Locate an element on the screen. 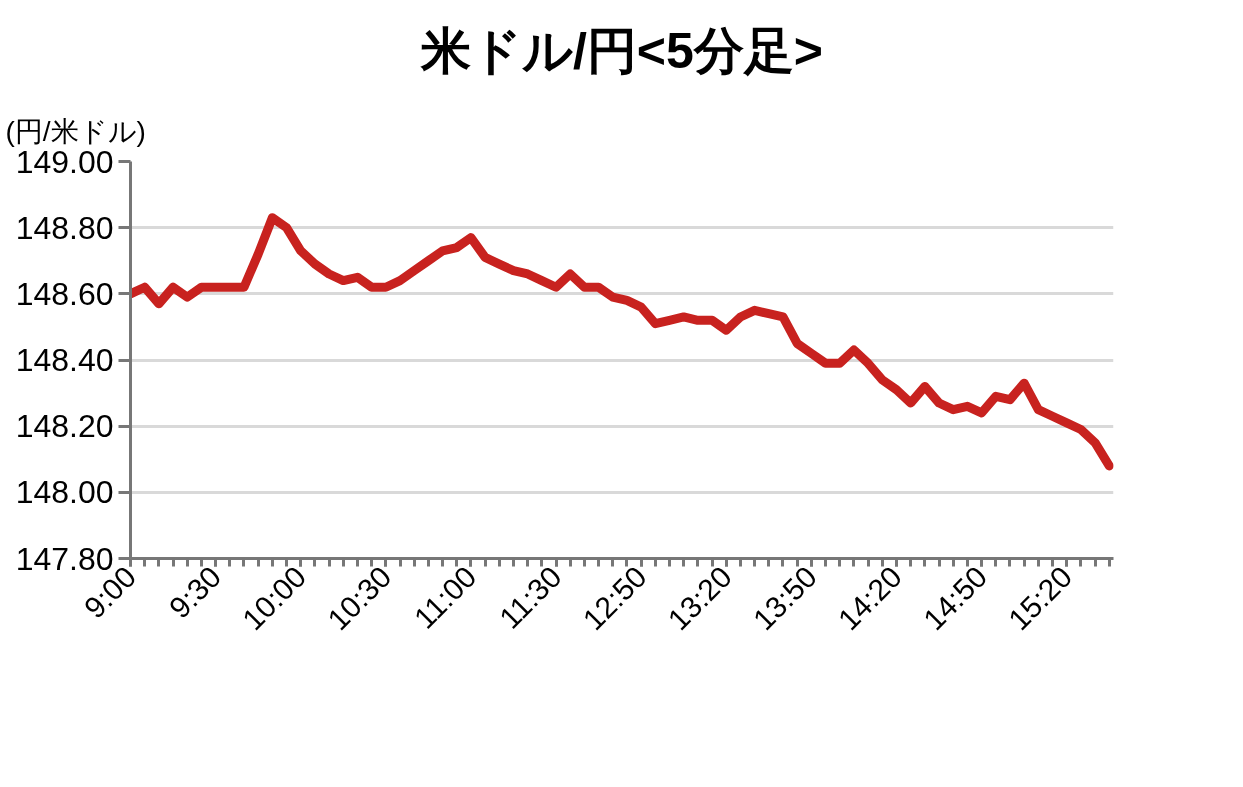  x-tick-label: 9:30 is located at coordinates (195, 592).